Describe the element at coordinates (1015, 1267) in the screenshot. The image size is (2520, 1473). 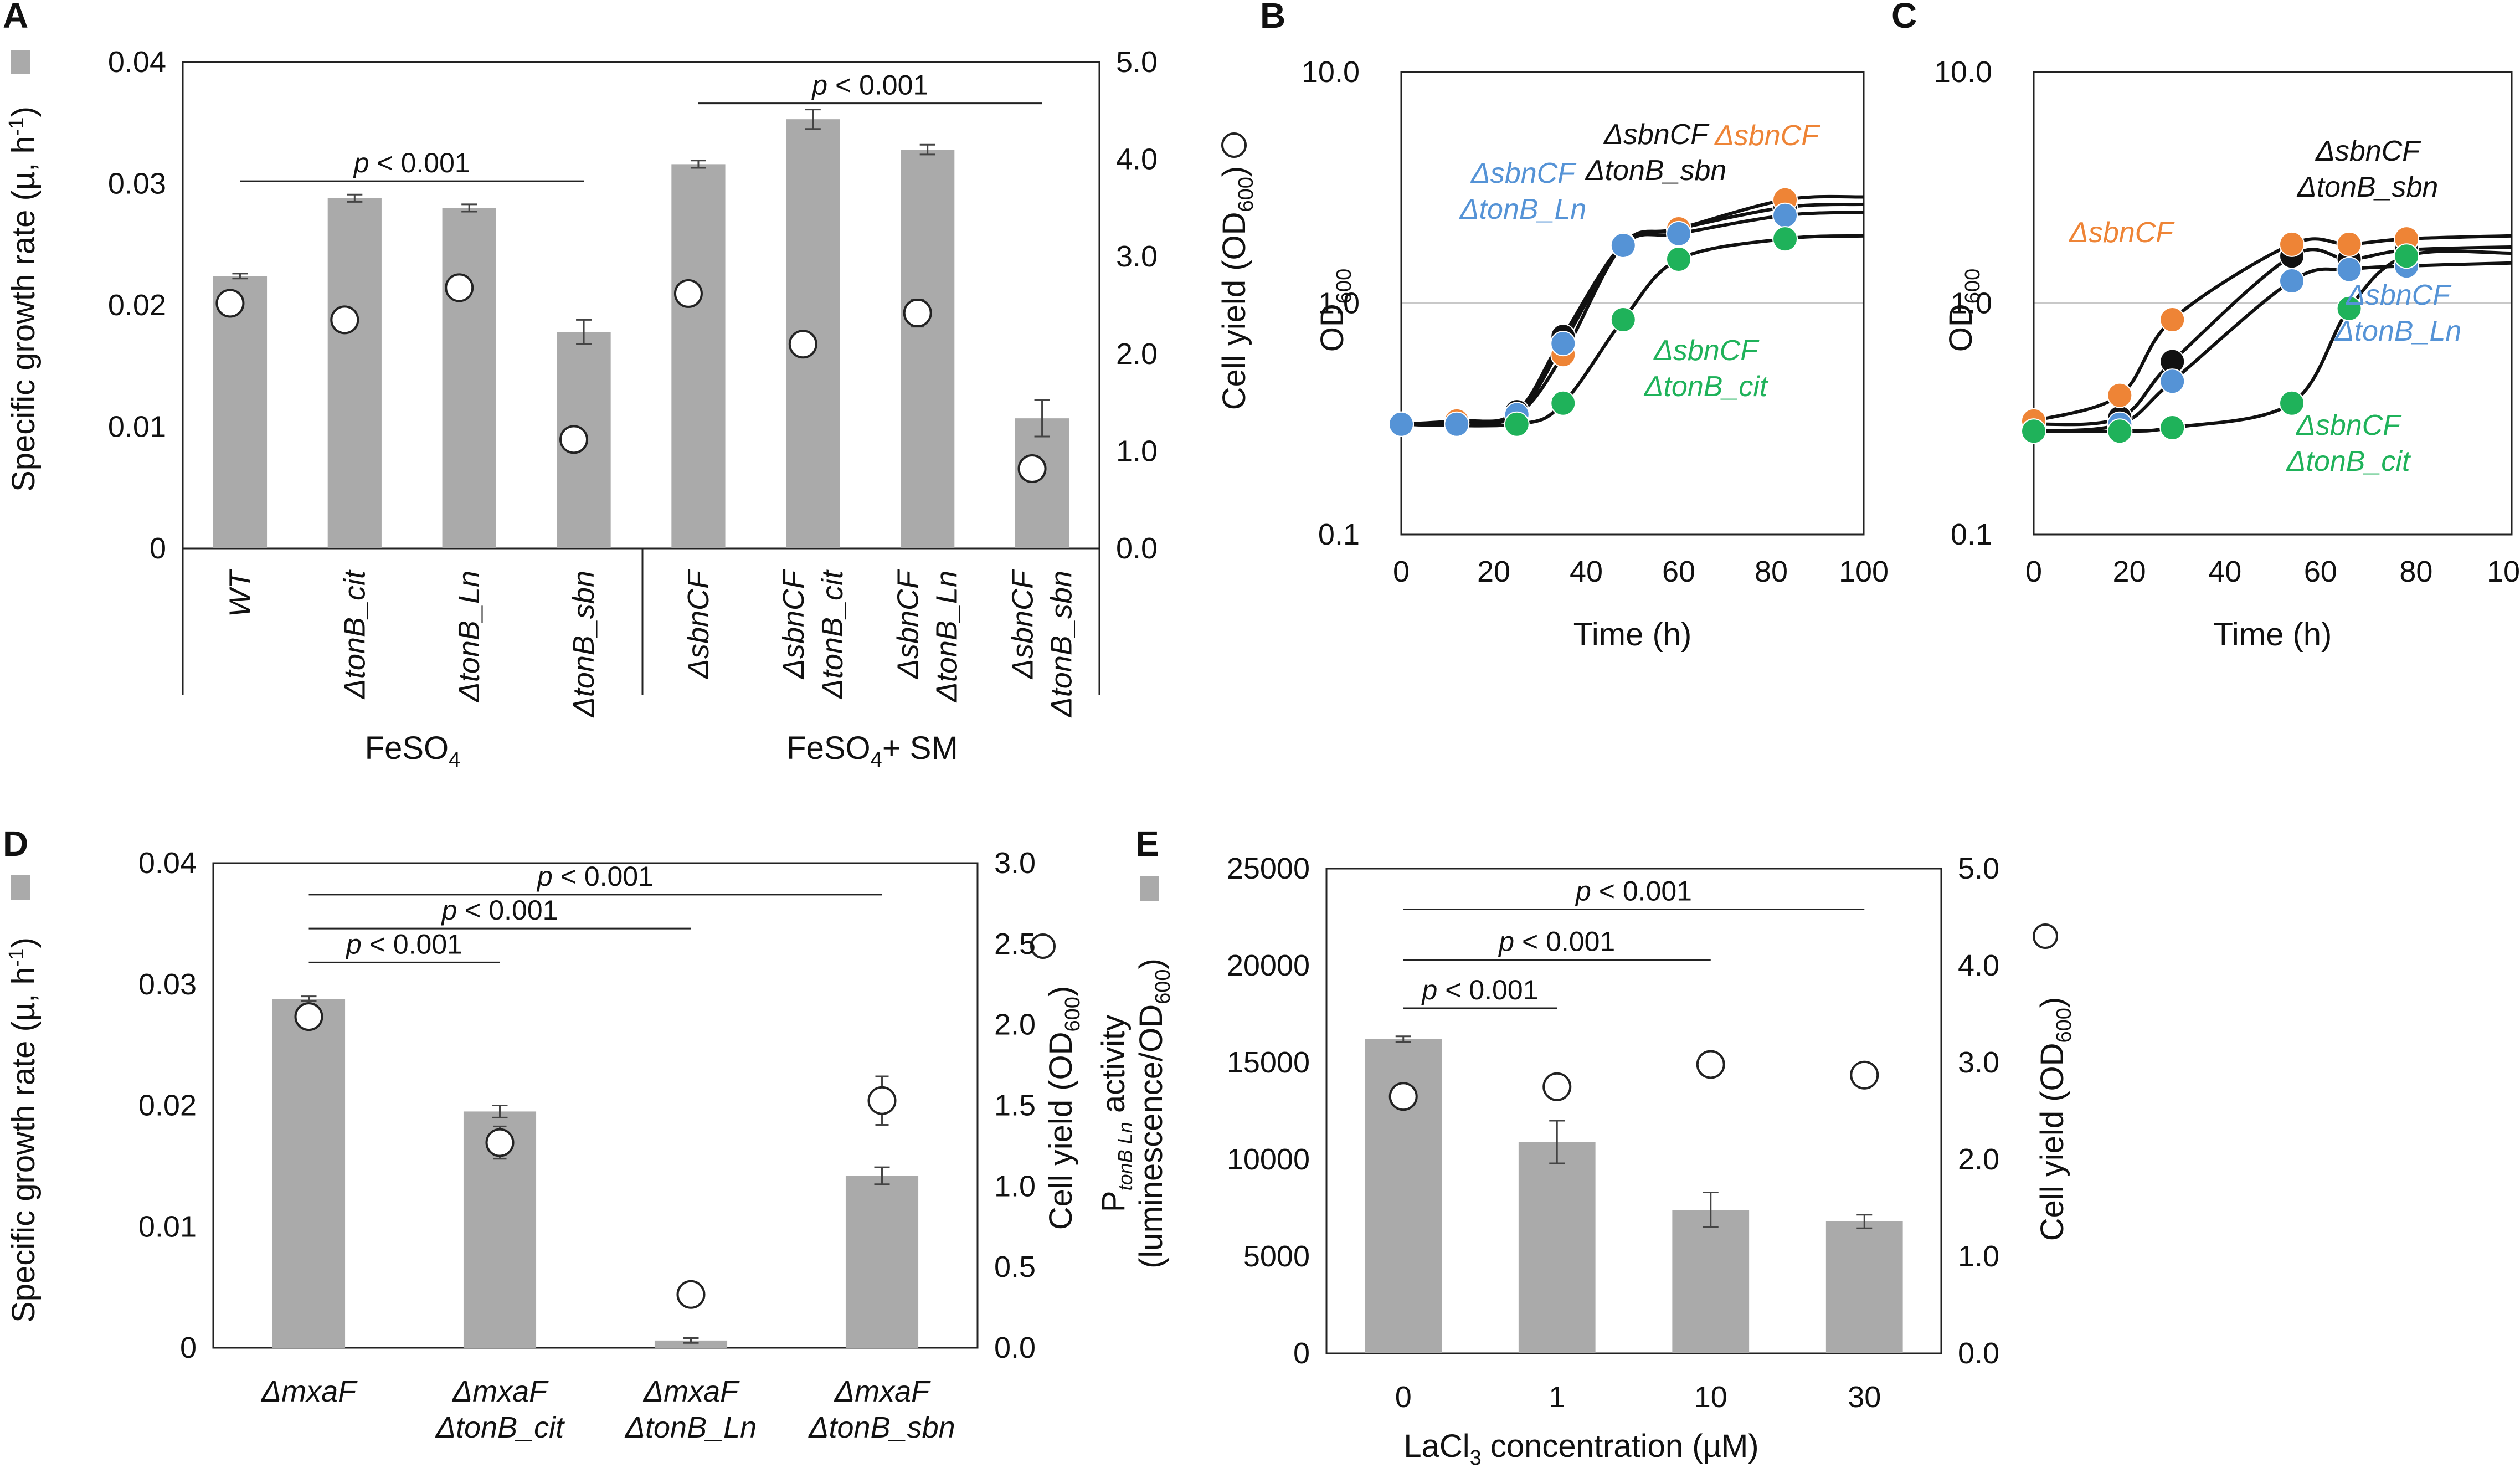
I see `panel-d-y2tick-label: 0.5` at that location.